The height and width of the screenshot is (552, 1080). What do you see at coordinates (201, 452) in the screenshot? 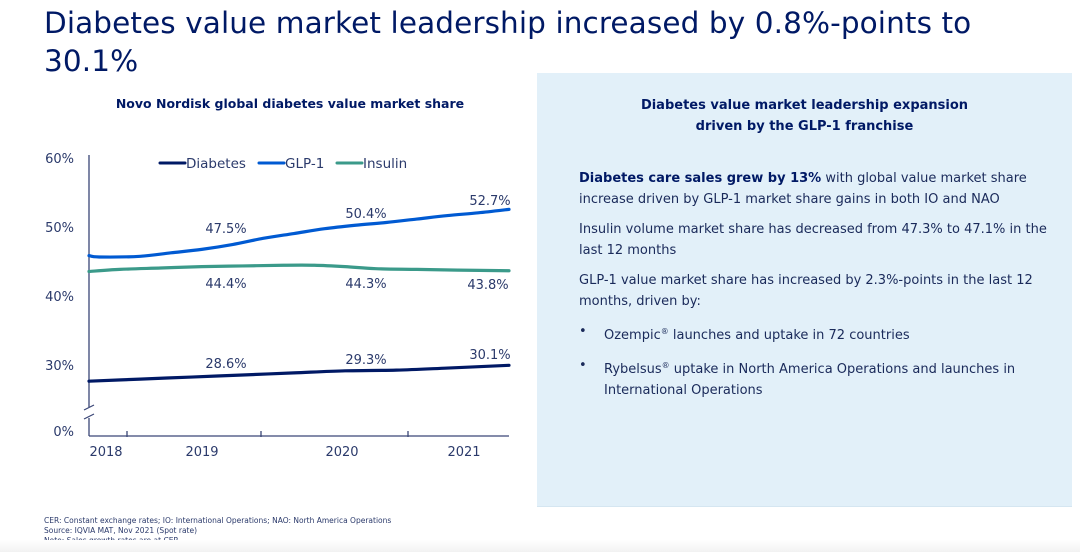
I see `x-tick-label: 2019` at bounding box center [201, 452].